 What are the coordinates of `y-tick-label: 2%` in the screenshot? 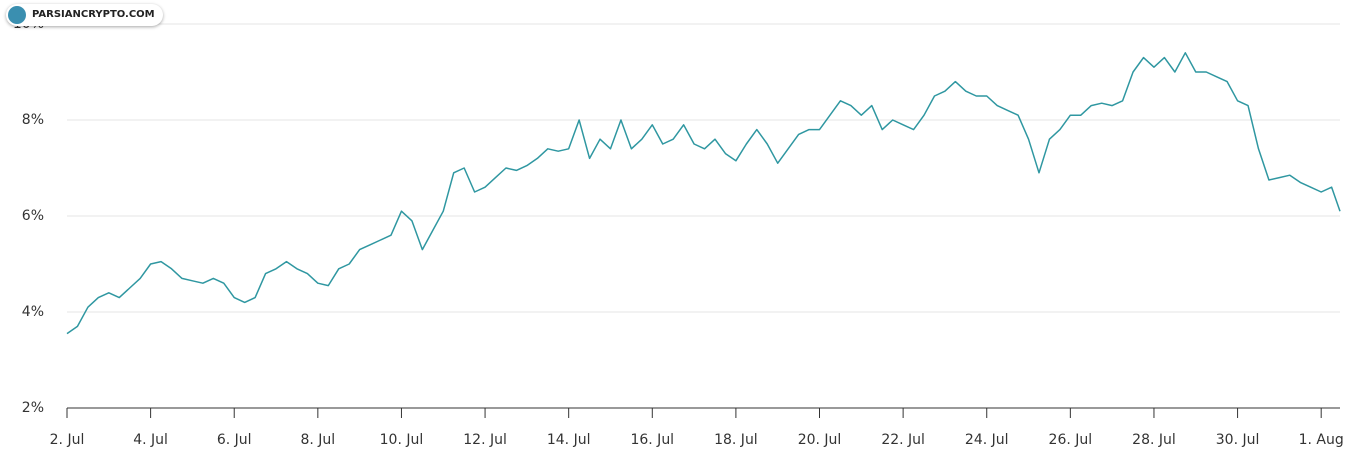 It's located at (33, 408).